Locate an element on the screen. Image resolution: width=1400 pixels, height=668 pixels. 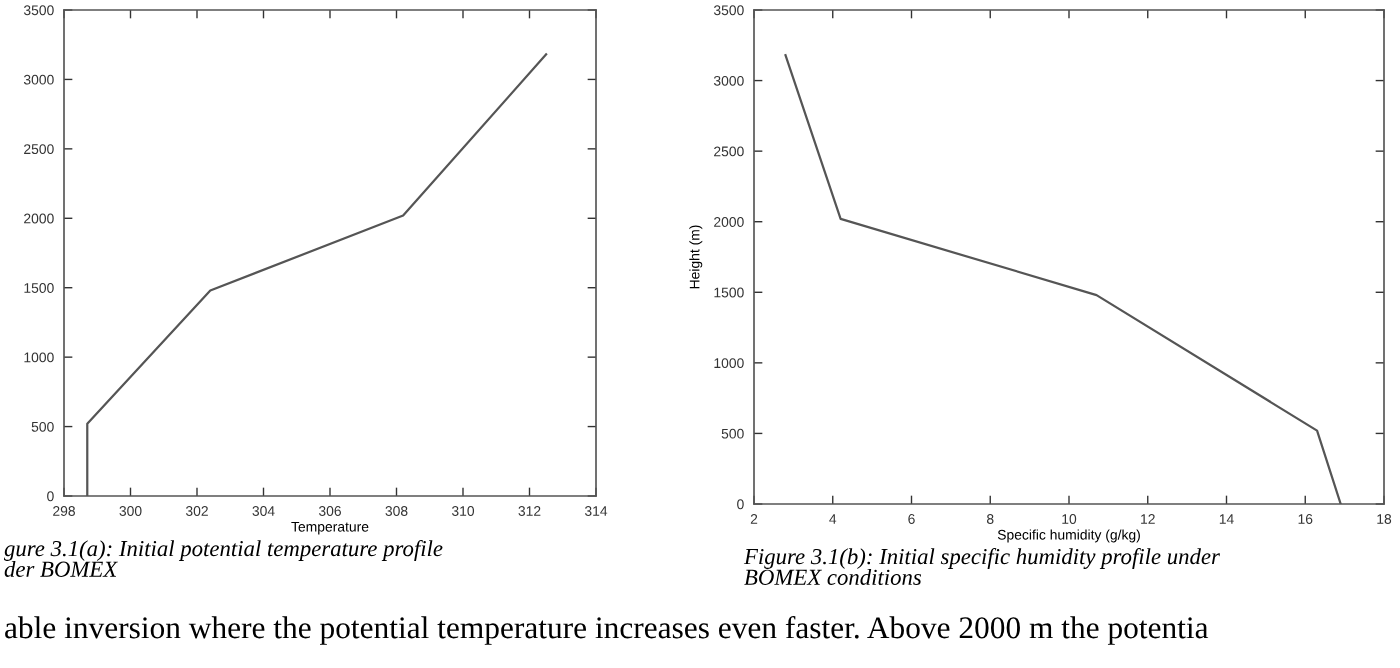
text: able inversion where the potential temperature increases even faster. Above 2000 m the potentia is located at coordinates (607, 630).